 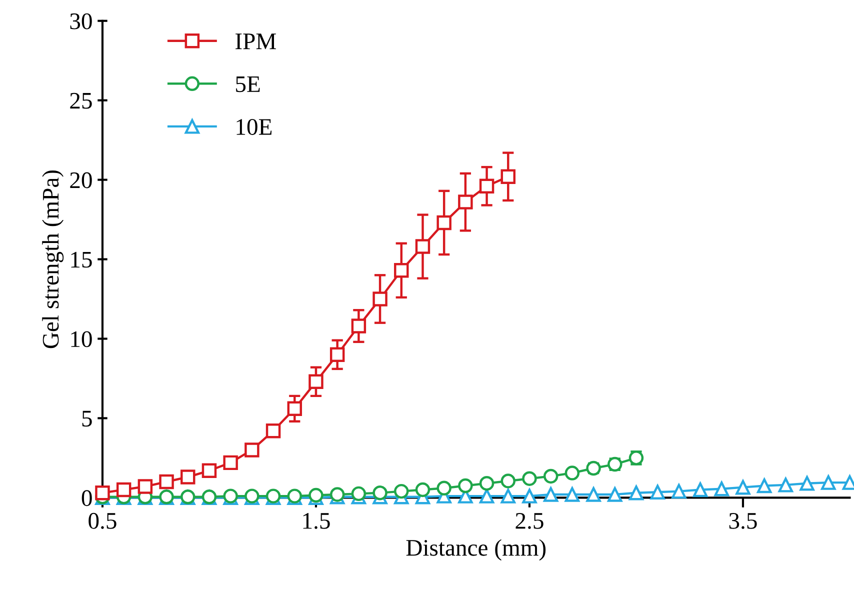 What do you see at coordinates (102, 520) in the screenshot?
I see `x-tick-label: 0.5` at bounding box center [102, 520].